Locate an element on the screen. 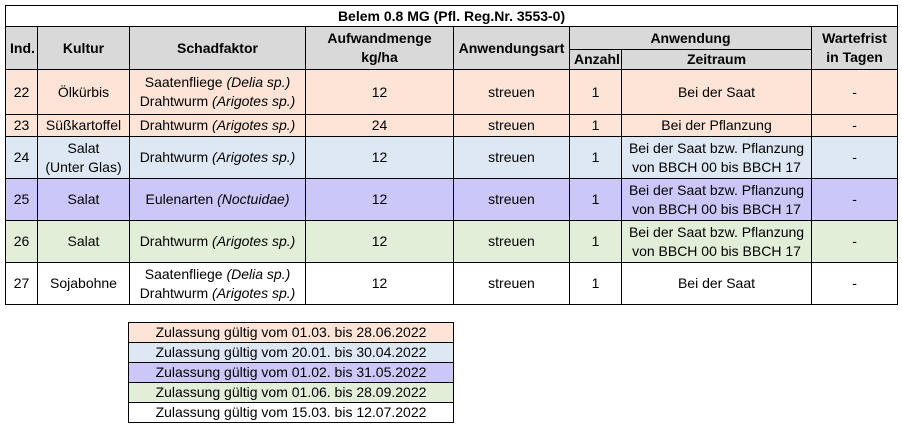 The width and height of the screenshot is (902, 429). cell-ind: 25 is located at coordinates (21, 199).